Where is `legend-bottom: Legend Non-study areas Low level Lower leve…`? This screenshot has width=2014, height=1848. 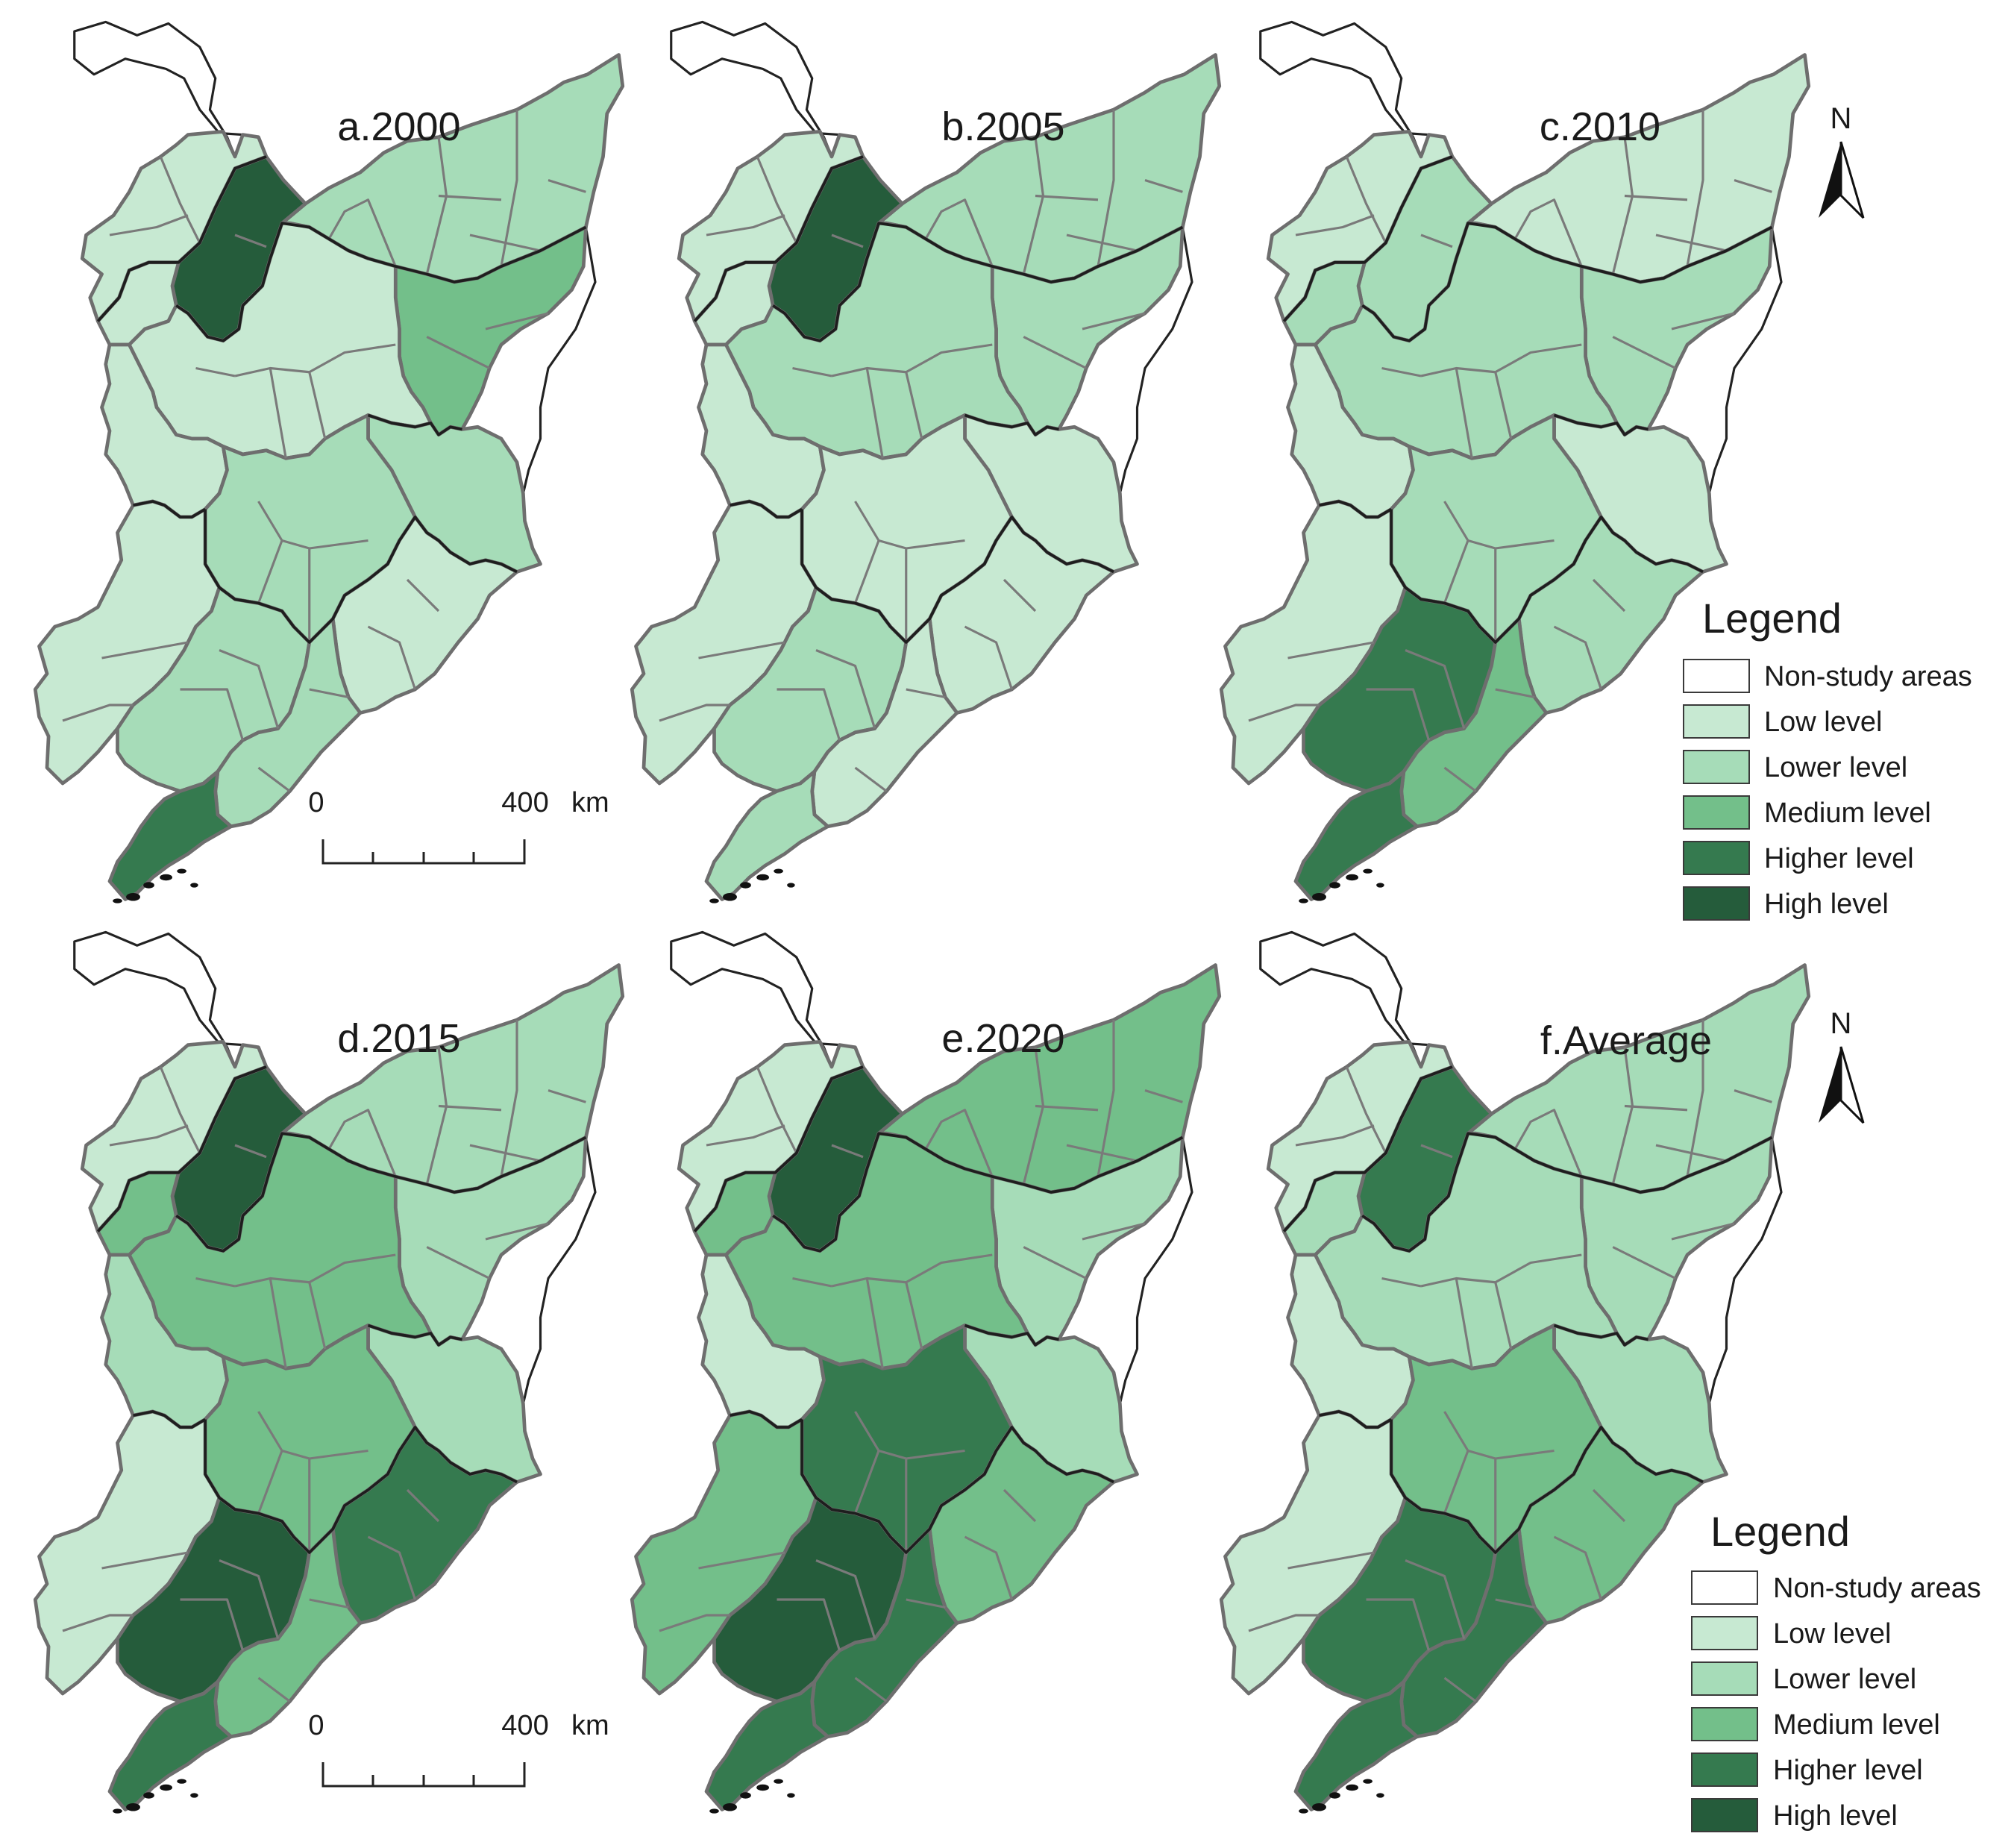 legend-bottom: Legend Non-study areas Low level Lower leve… is located at coordinates (1836, 1670).